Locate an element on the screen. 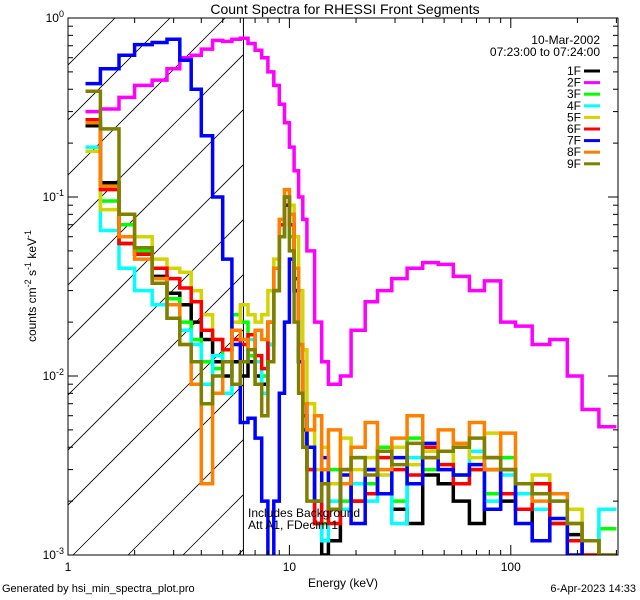 This screenshot has height=600, width=640. x-tick-label: 10 is located at coordinates (290, 567).